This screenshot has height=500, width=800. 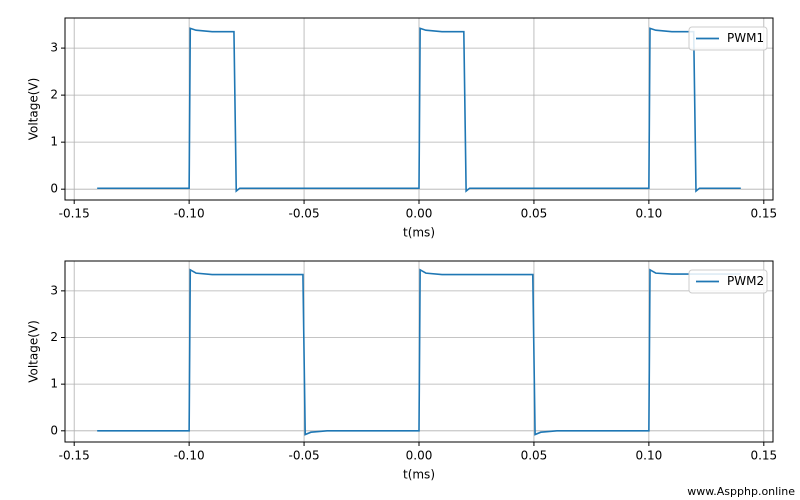 I want to click on legend-label: PWM2, so click(x=745, y=281).